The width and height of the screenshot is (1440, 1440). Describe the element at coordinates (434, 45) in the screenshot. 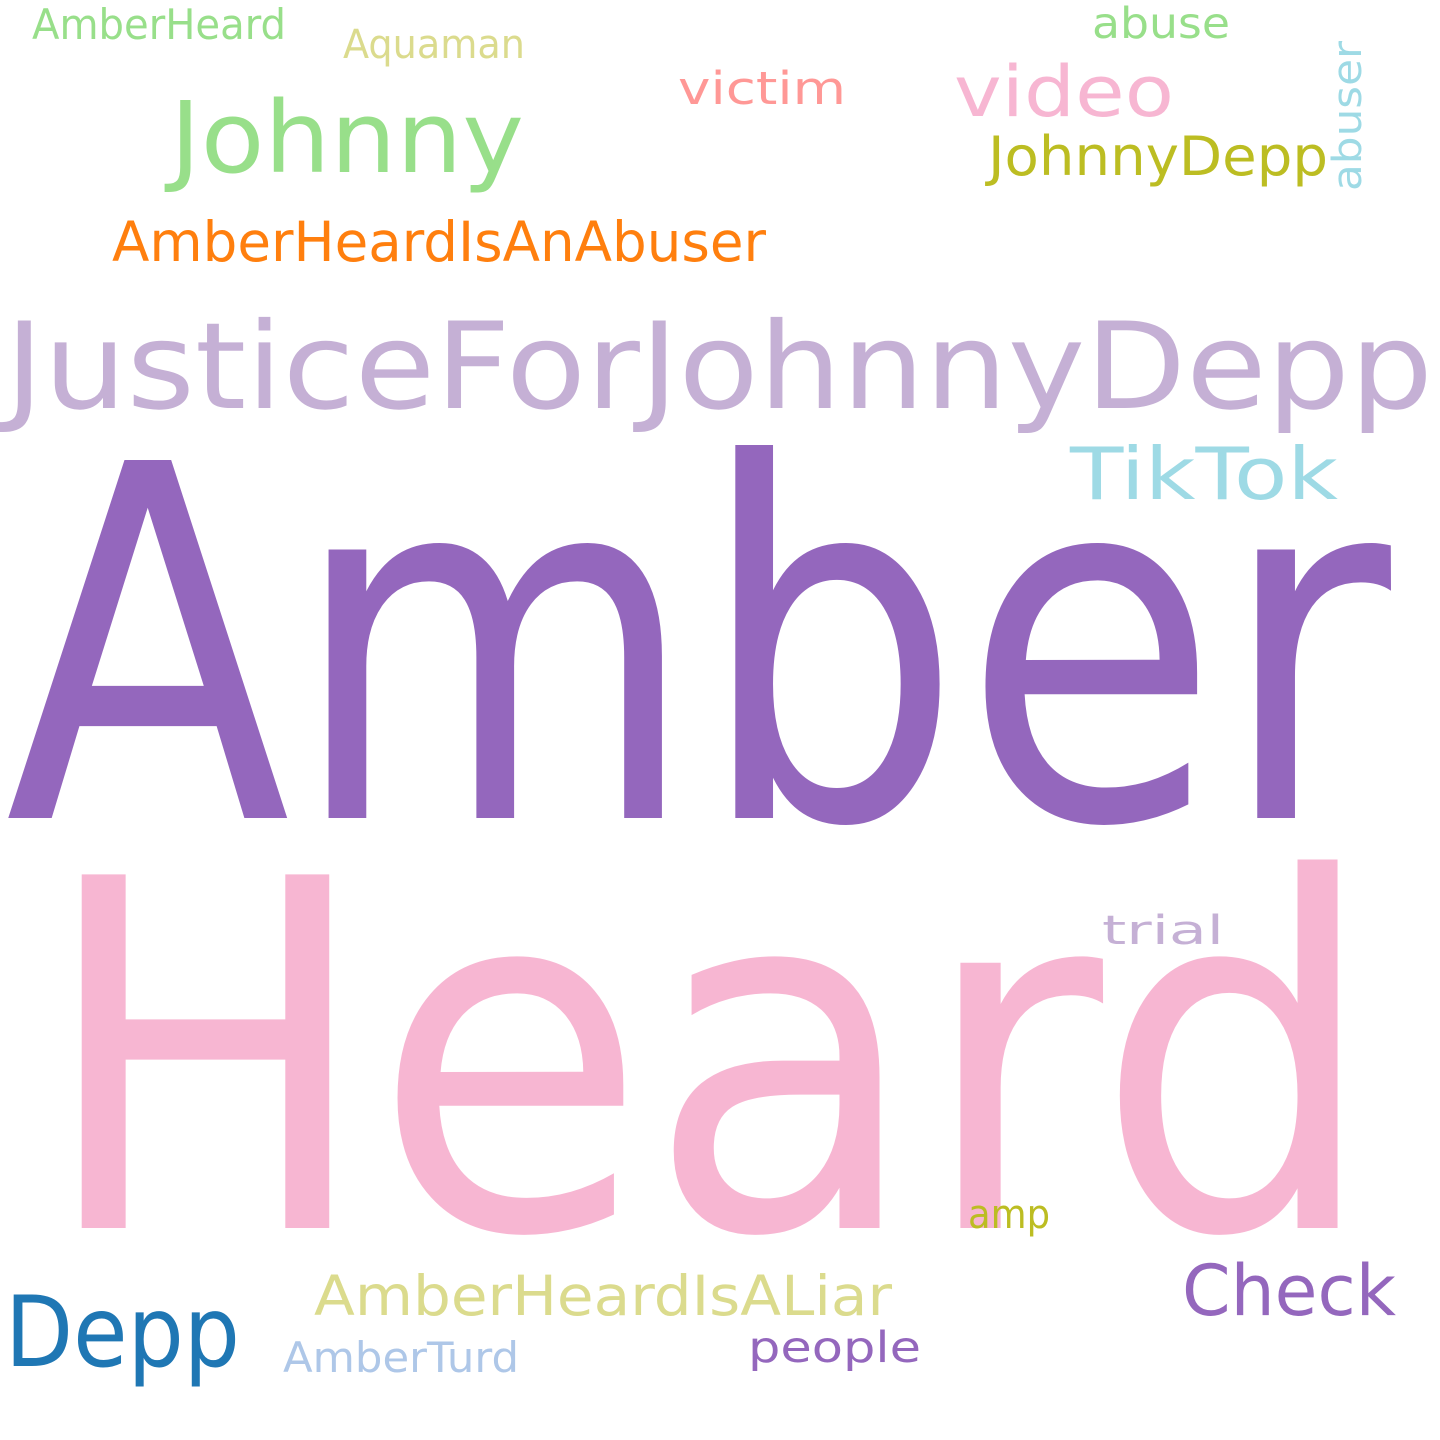

I see `word-aquaman: Aquaman` at that location.